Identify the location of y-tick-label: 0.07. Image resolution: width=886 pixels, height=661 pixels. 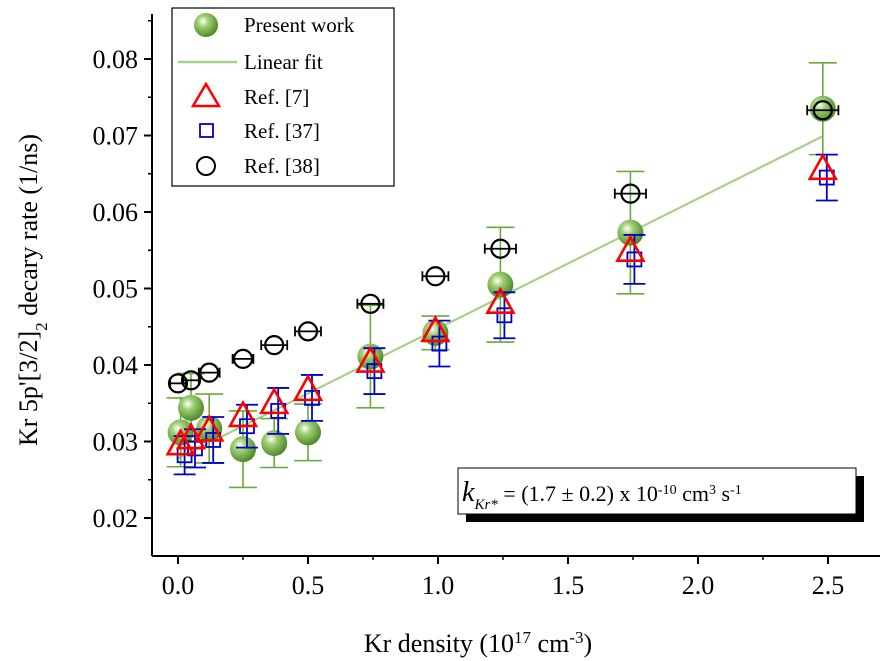
(116, 136).